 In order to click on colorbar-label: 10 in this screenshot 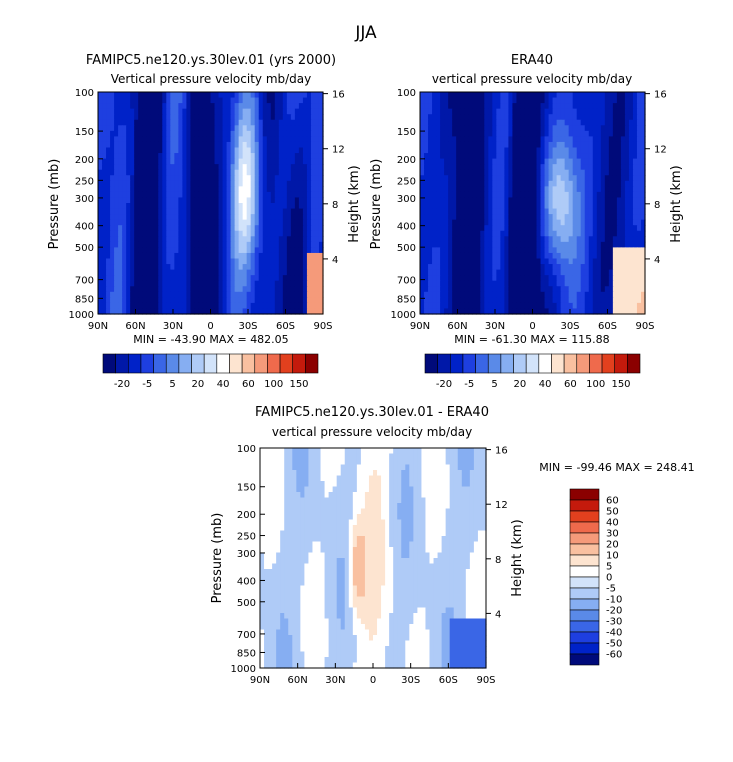, I will do `click(612, 556)`.